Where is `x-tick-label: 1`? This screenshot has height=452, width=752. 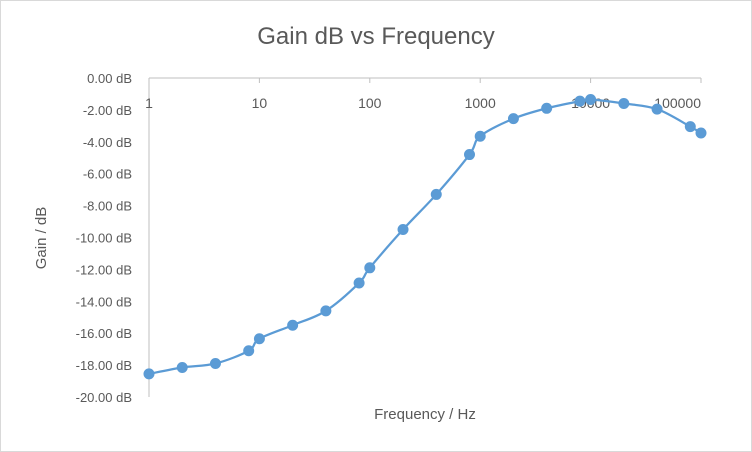
x-tick-label: 1 is located at coordinates (149, 103).